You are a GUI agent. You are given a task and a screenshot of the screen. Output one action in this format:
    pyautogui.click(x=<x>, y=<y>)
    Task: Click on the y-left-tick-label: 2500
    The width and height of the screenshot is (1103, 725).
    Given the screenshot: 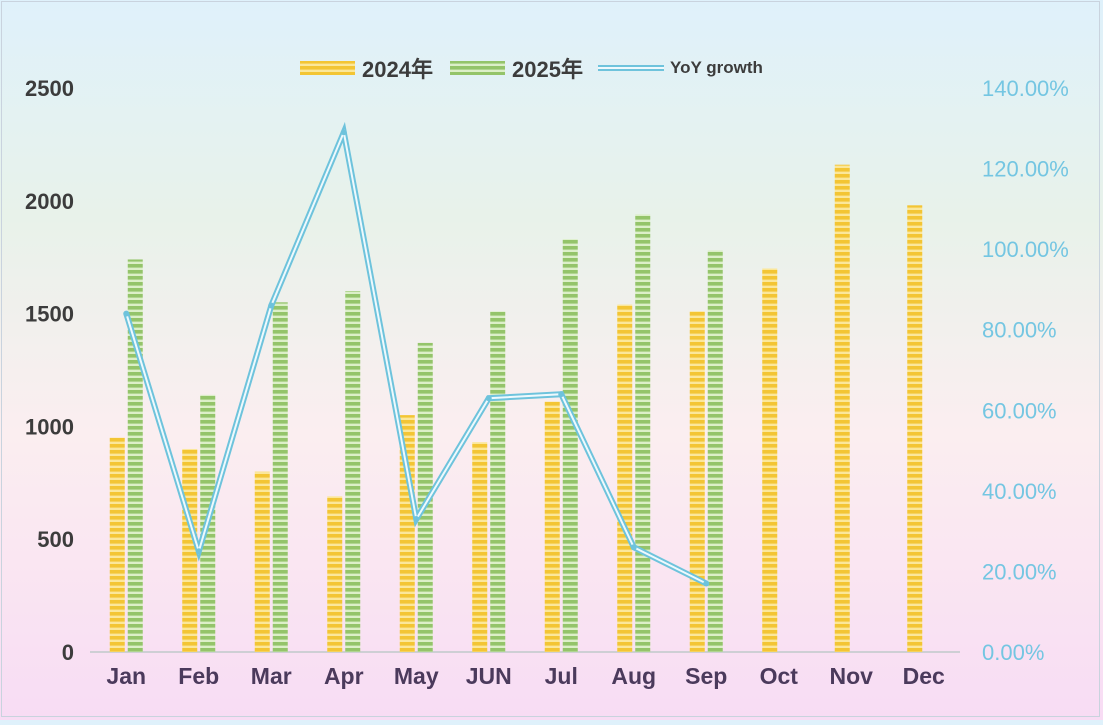 What is the action you would take?
    pyautogui.click(x=49, y=88)
    